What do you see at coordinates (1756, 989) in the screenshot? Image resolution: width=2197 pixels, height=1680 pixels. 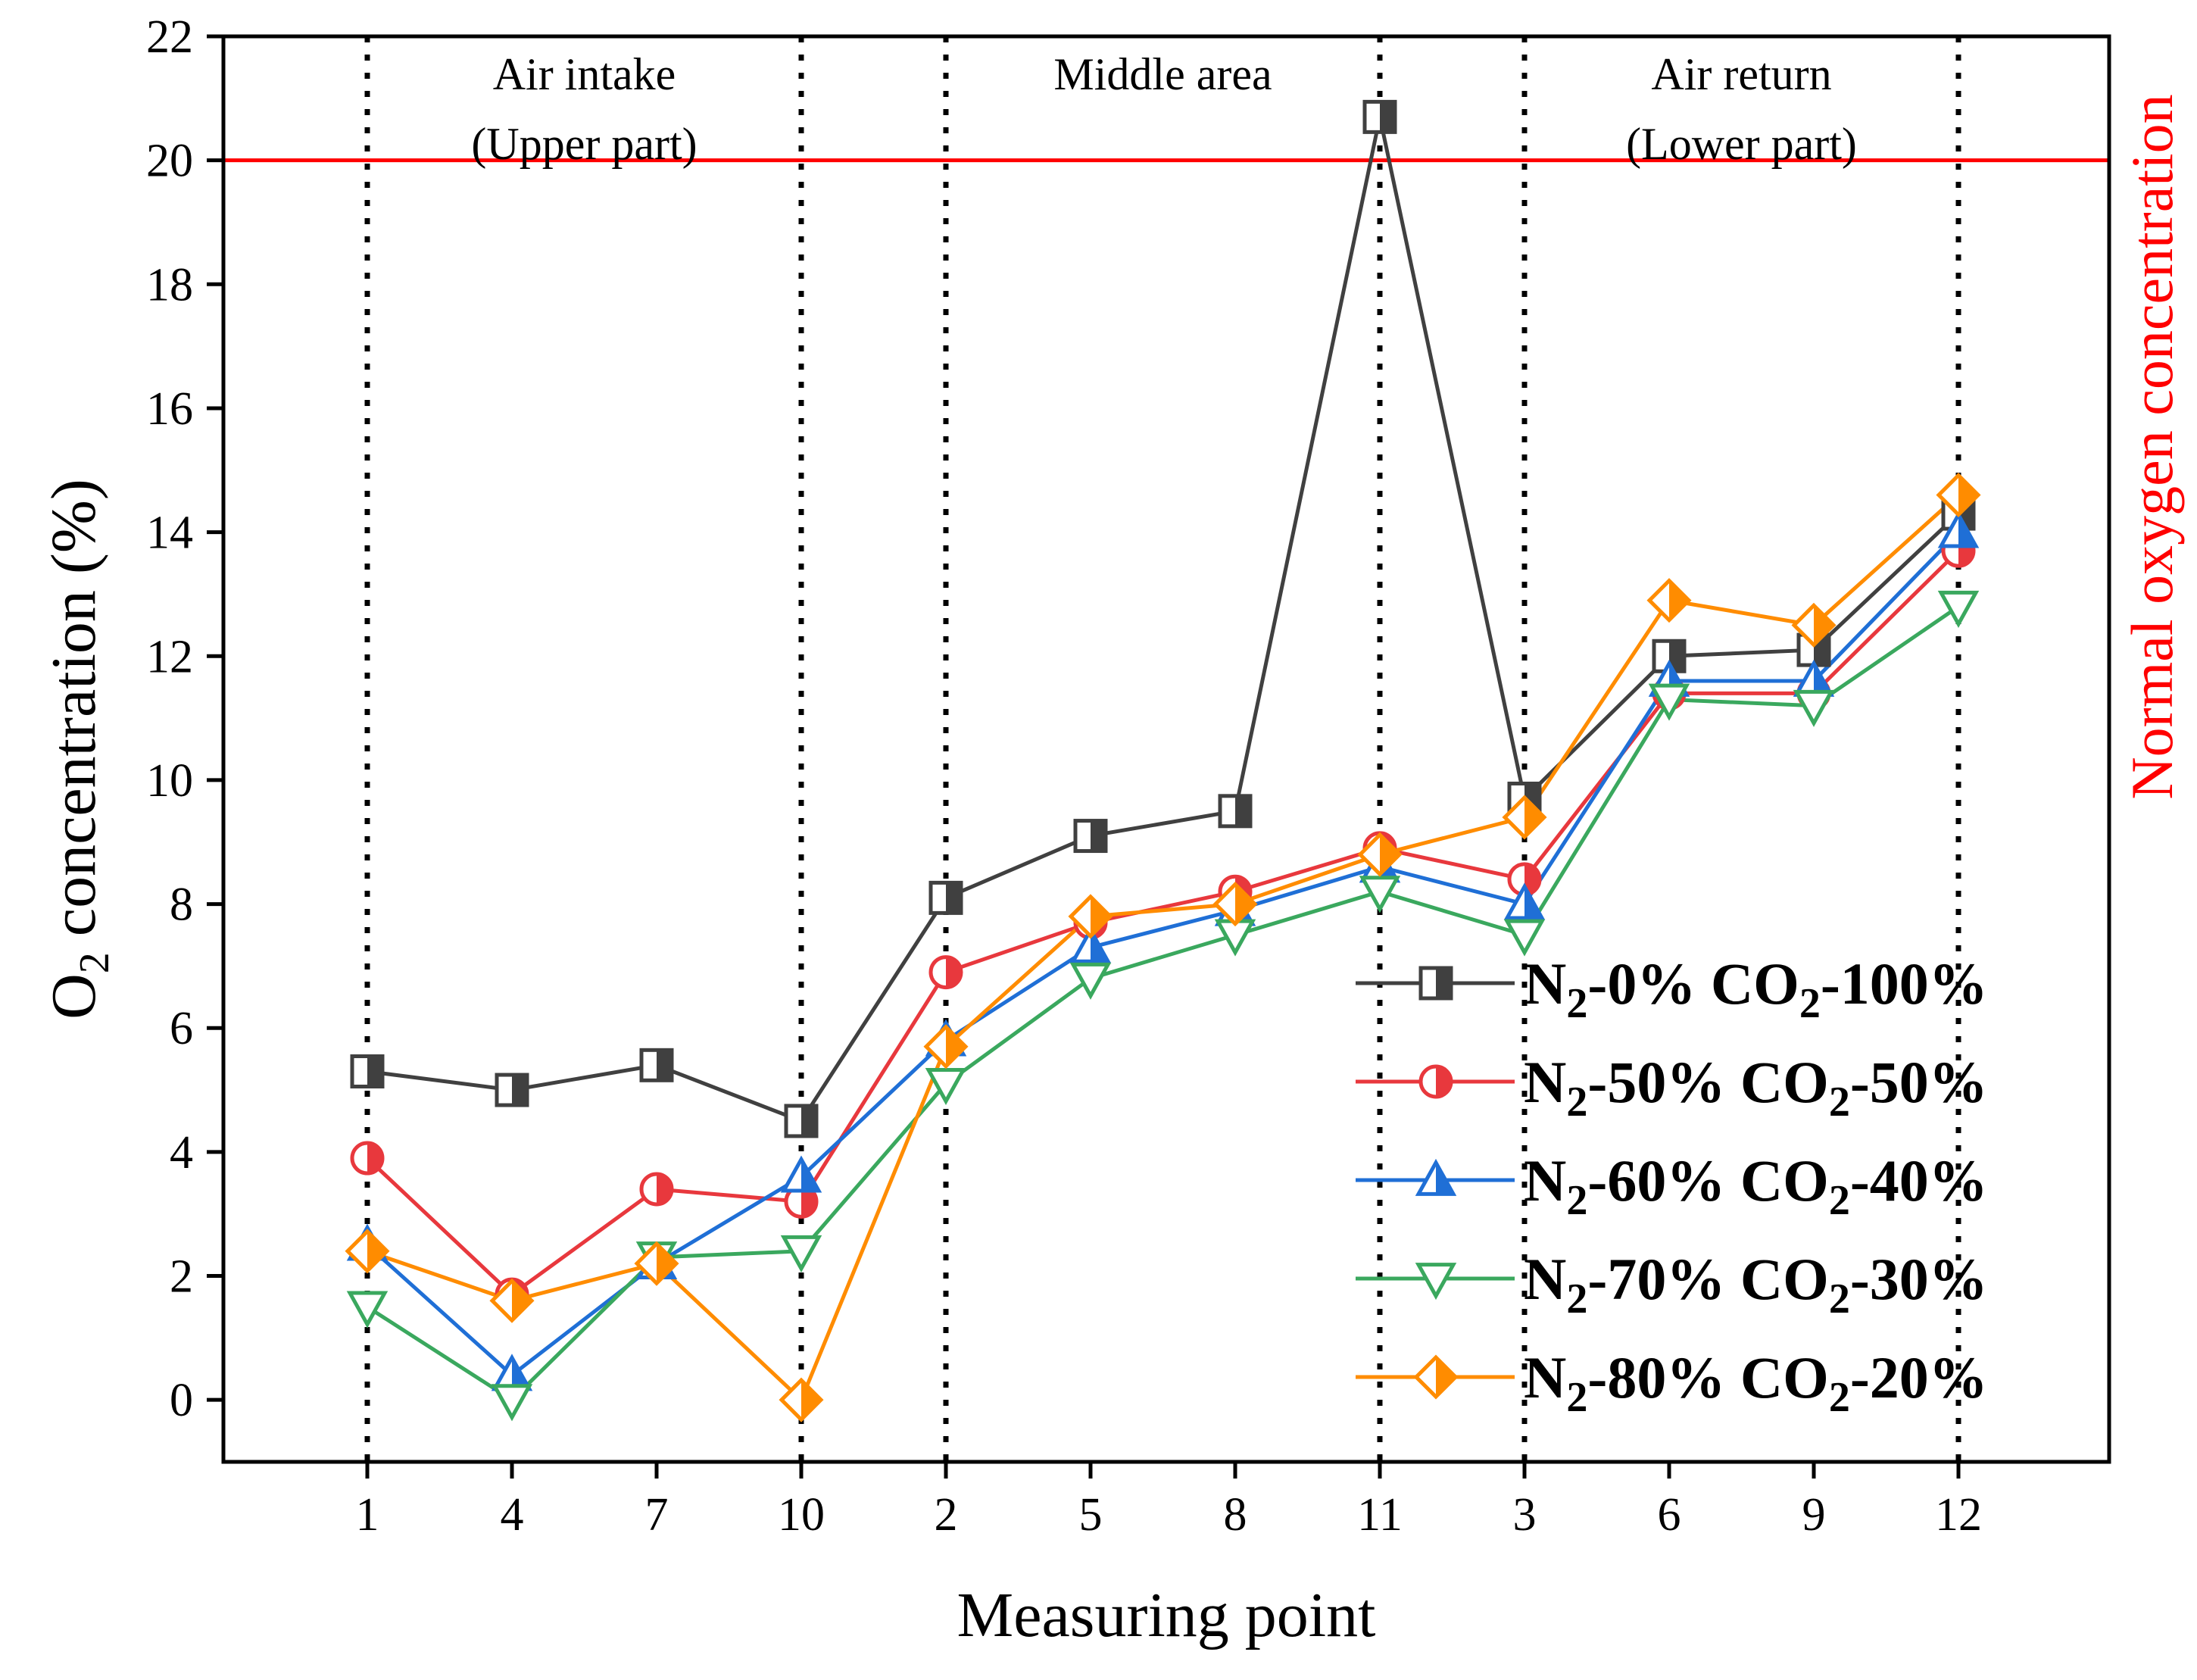 I see `legend-label-1: N2-0% CO2-100%` at bounding box center [1756, 989].